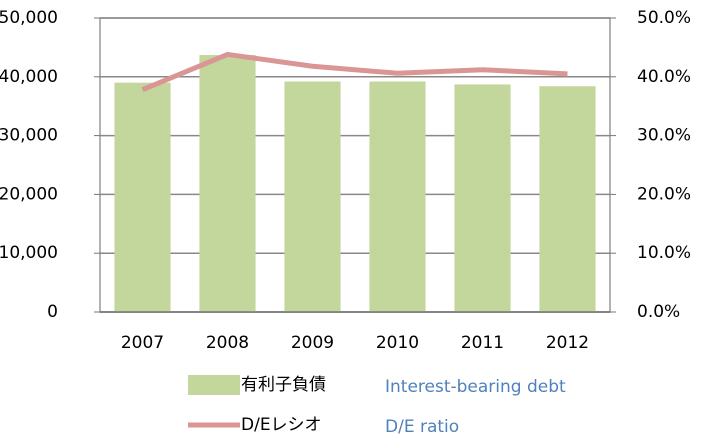  What do you see at coordinates (52, 312) in the screenshot?
I see `y-tick-label: 0` at bounding box center [52, 312].